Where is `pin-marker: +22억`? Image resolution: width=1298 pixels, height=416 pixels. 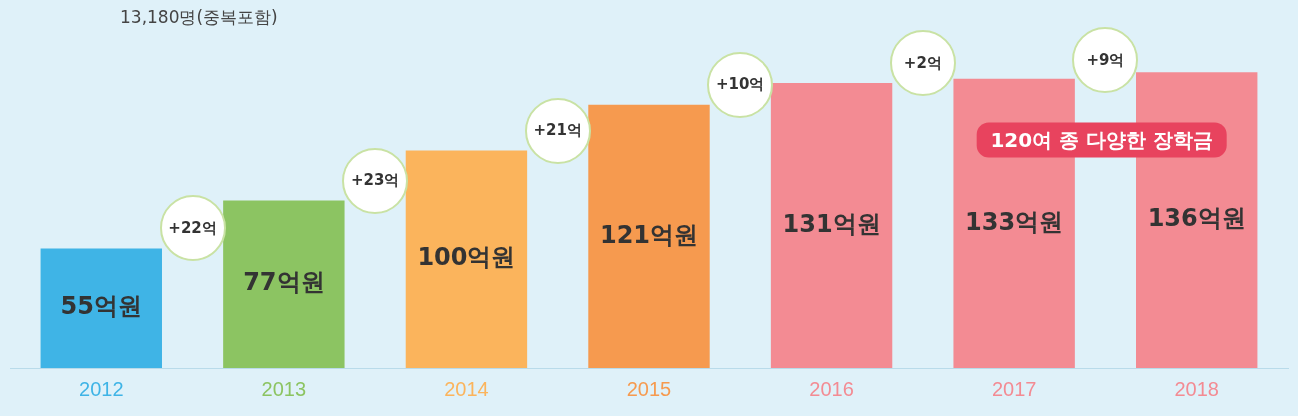
pin-marker: +22억 is located at coordinates (192, 228).